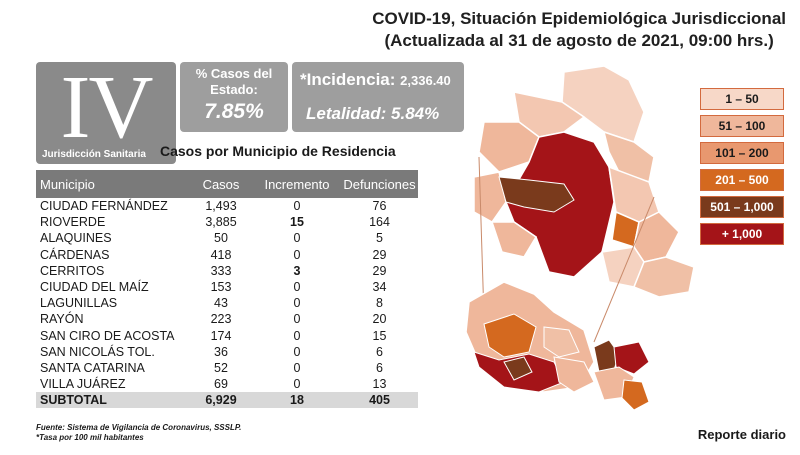 The width and height of the screenshot is (800, 455). Describe the element at coordinates (297, 222) in the screenshot. I see `cell-incremento: 15` at that location.